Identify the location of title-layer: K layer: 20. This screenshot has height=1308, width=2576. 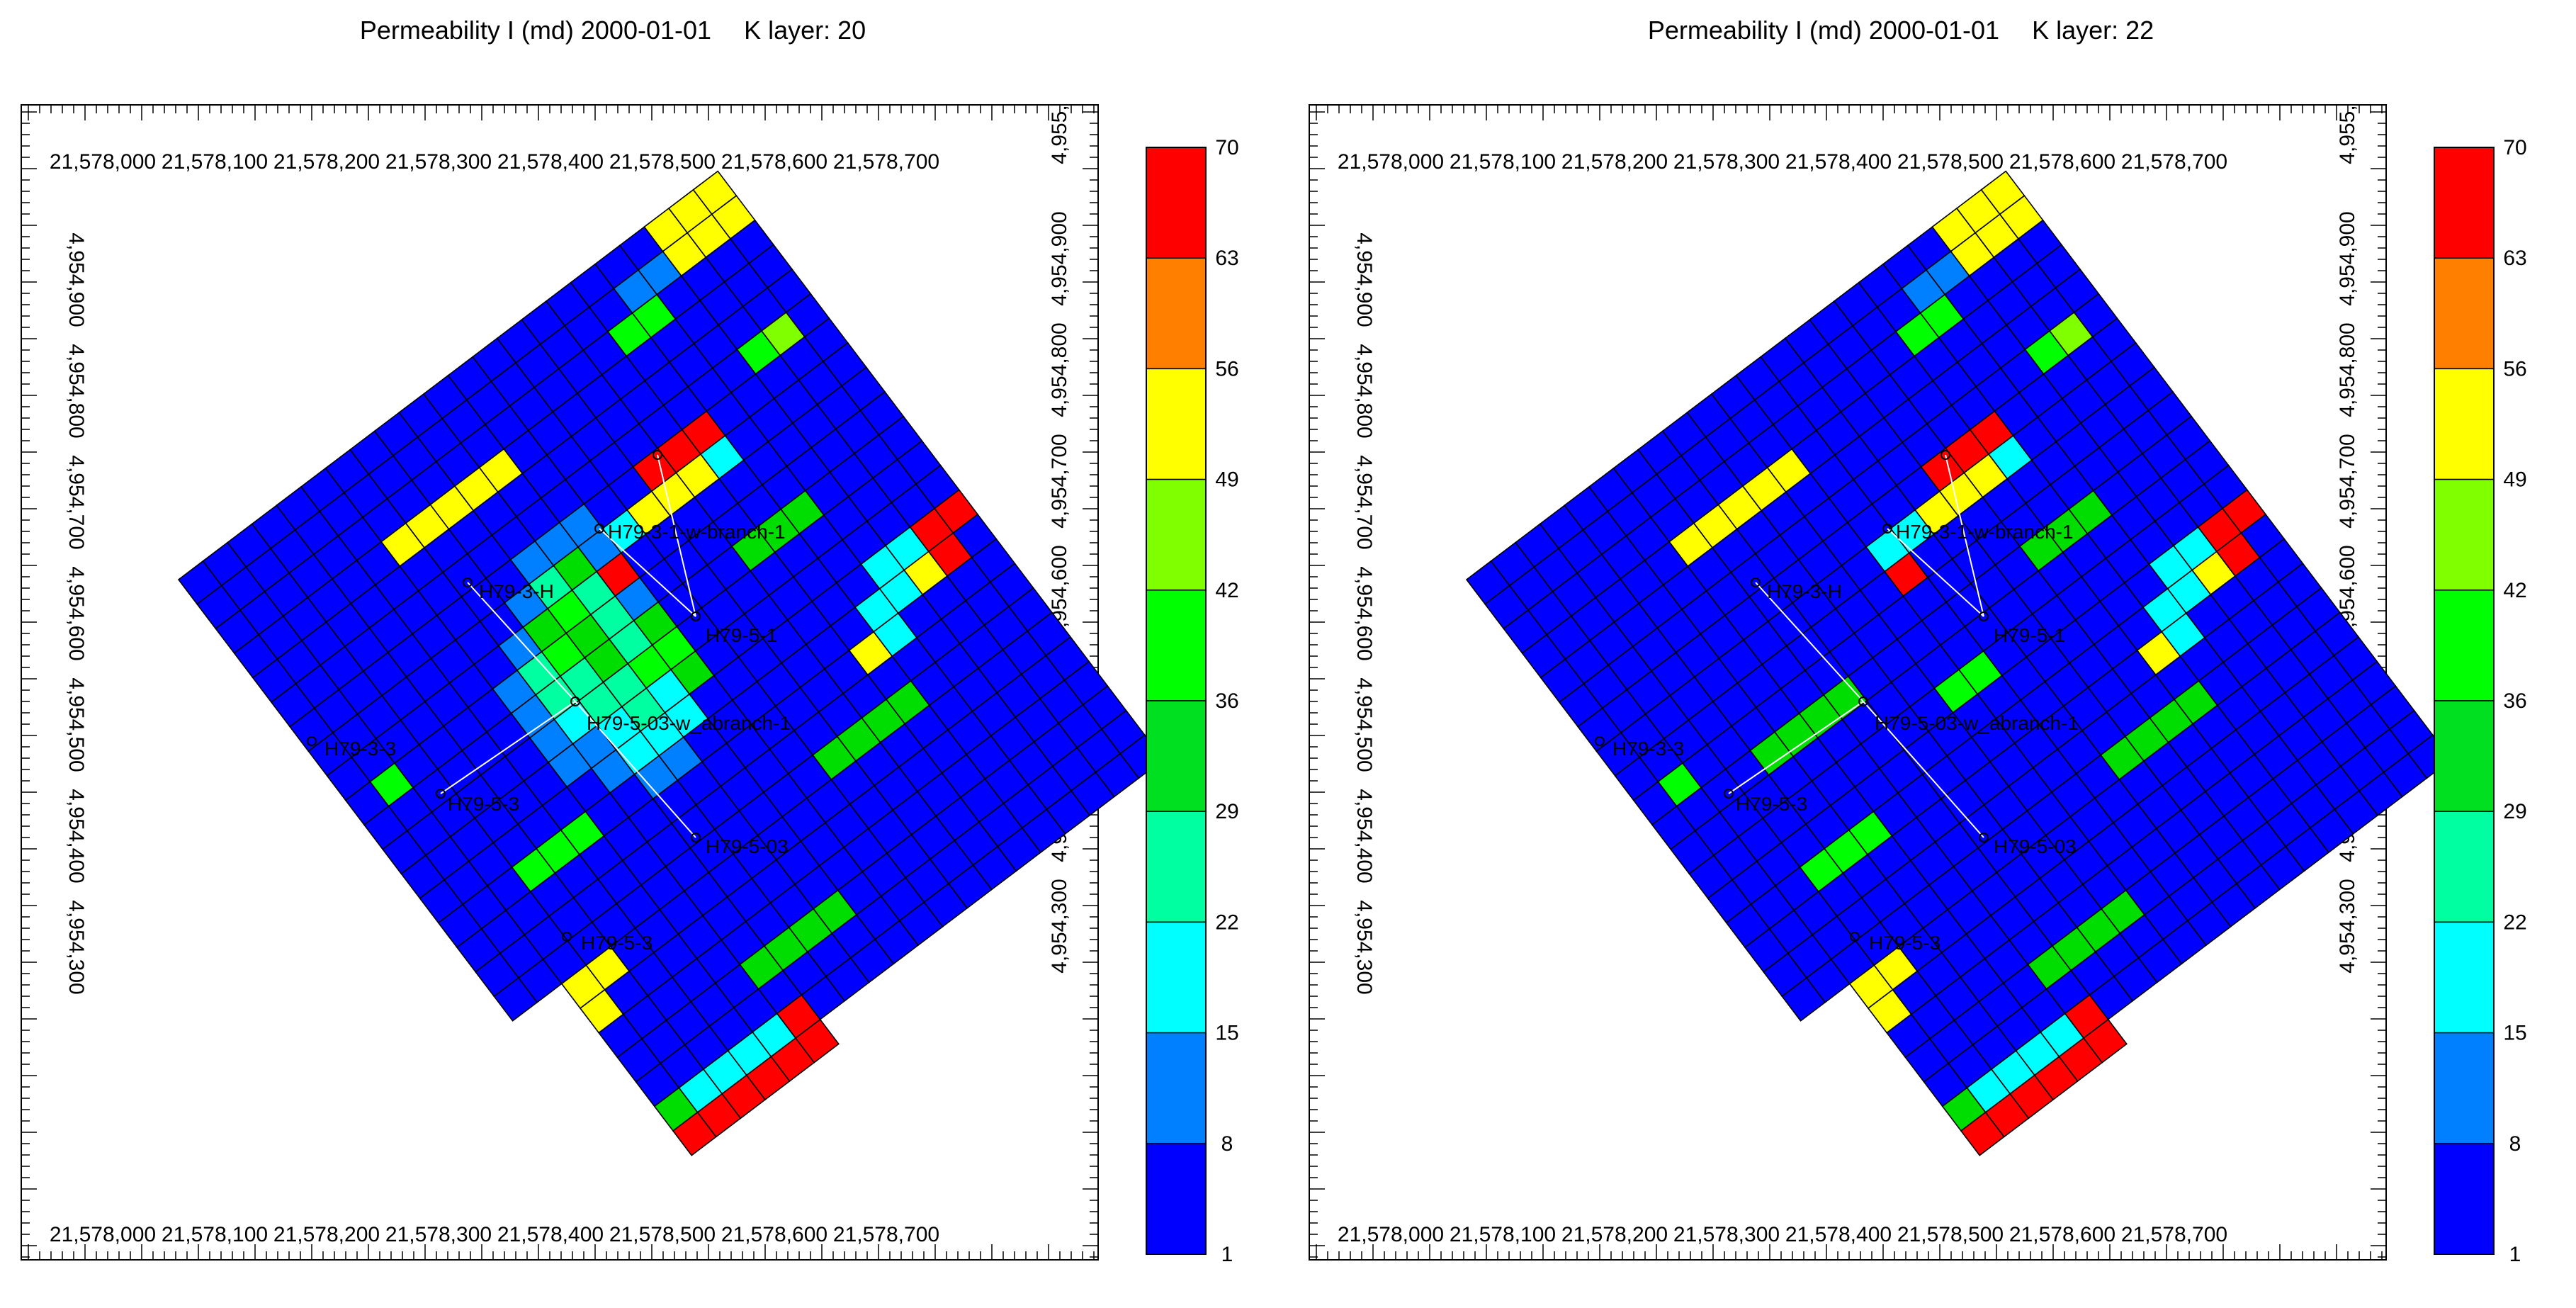
(805, 30).